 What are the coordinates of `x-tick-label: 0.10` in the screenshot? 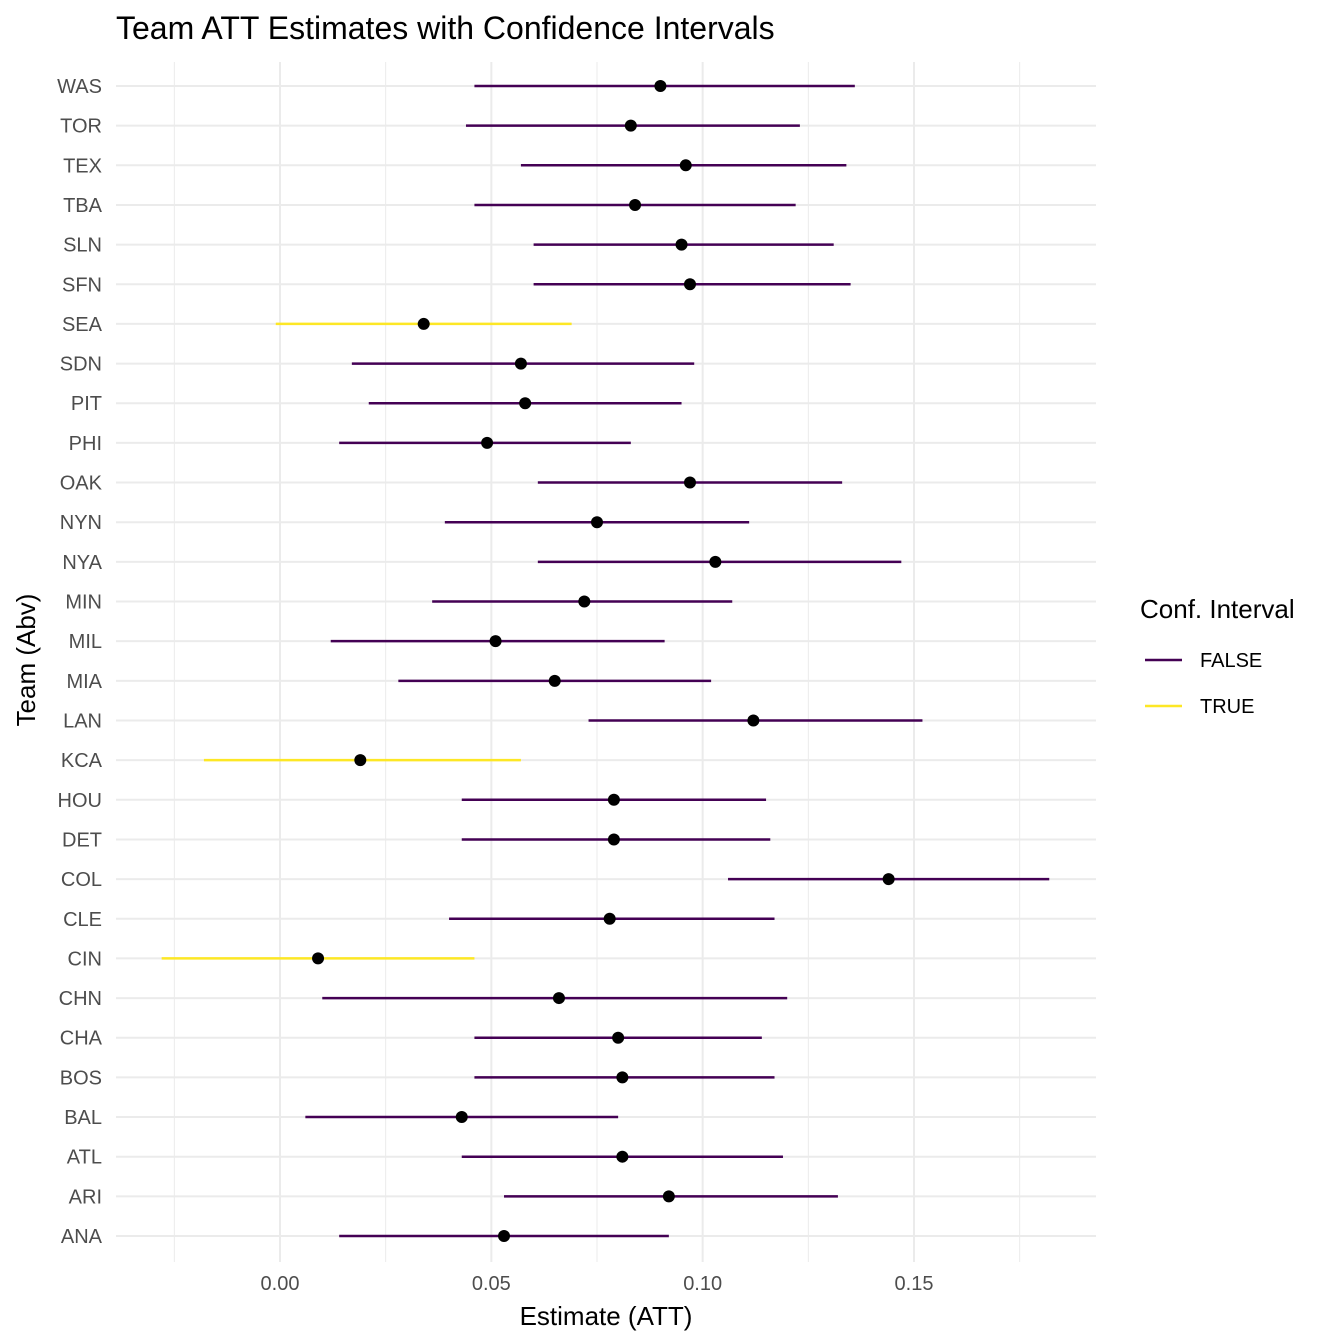 It's located at (702, 1284).